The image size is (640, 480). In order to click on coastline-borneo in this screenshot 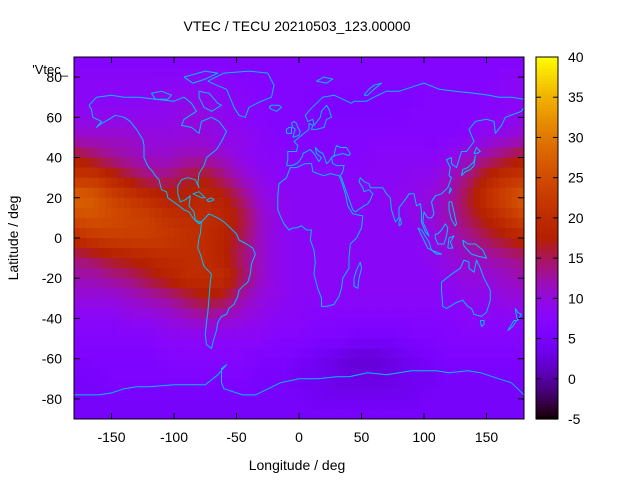, I will do `click(441, 234)`.